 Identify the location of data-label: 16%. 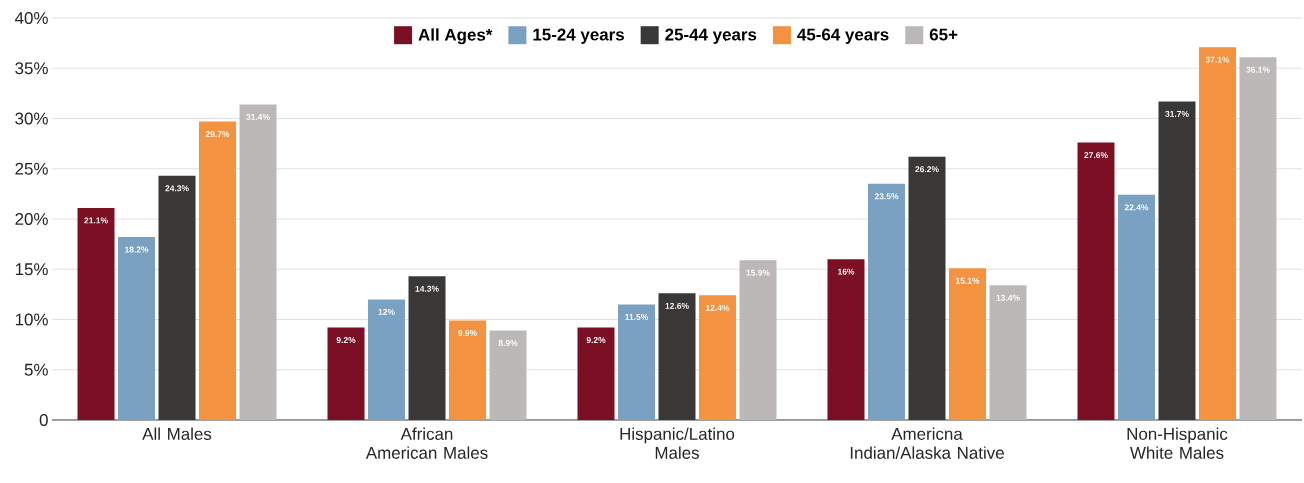
(846, 271).